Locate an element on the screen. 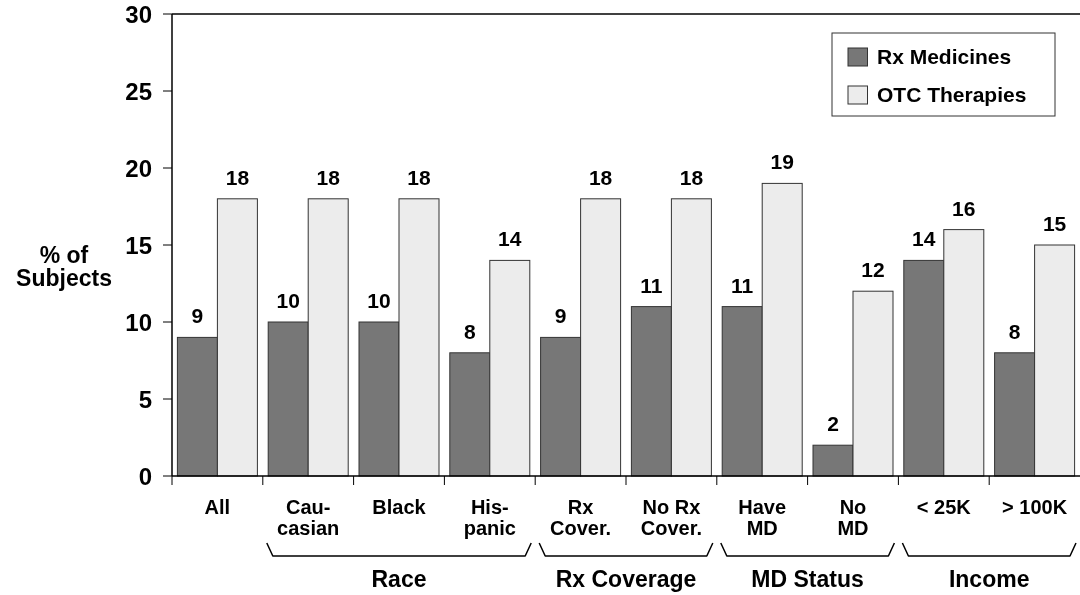 The image size is (1080, 595). legend-label: Rx Medicines is located at coordinates (944, 56).